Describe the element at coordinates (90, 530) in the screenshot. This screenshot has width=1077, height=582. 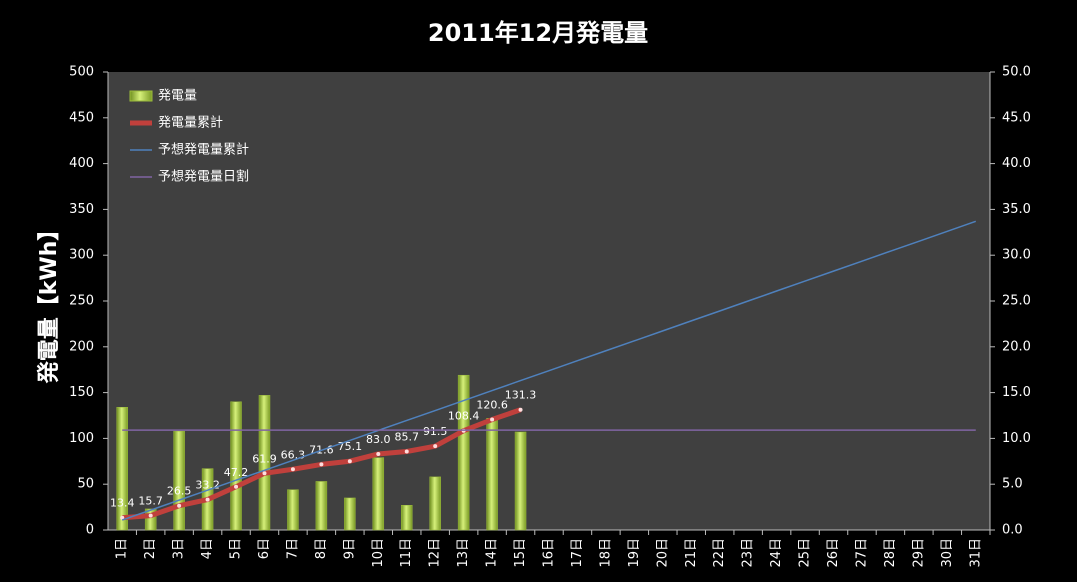
I see `y-tick-label: 0` at that location.